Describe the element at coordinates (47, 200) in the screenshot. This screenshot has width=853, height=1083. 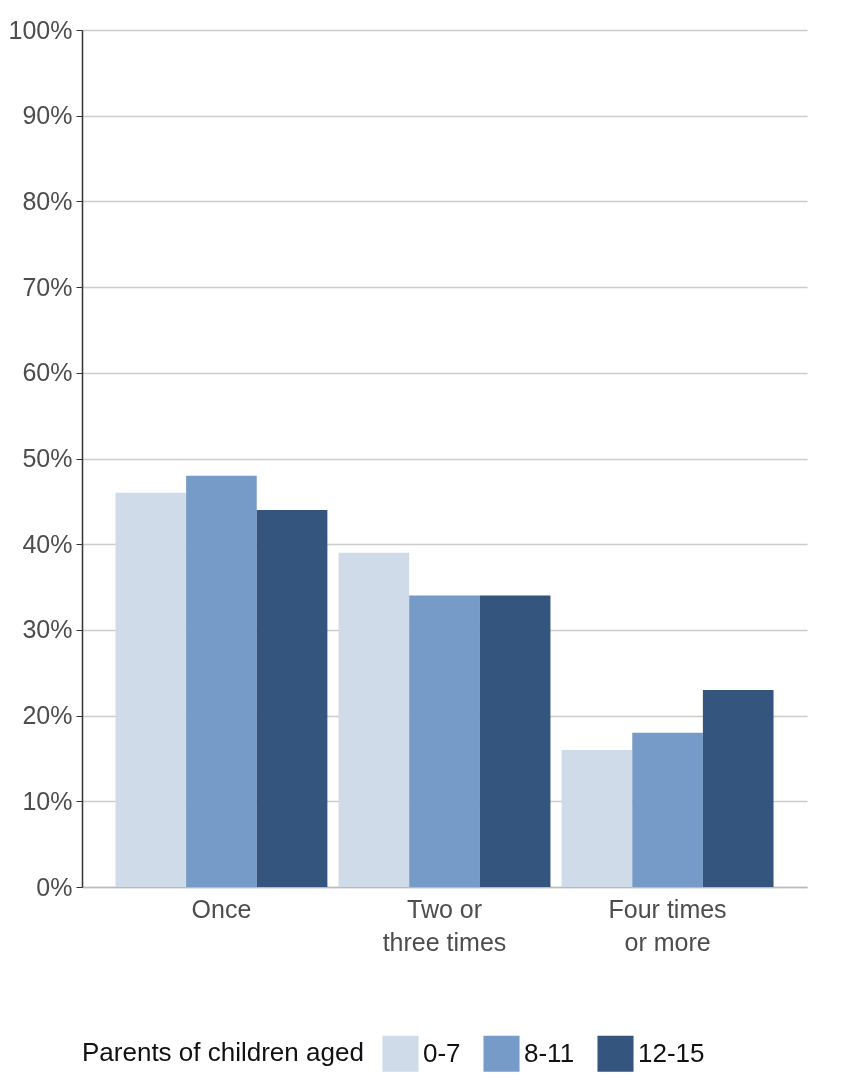
I see `y-tick-label: 80%` at that location.